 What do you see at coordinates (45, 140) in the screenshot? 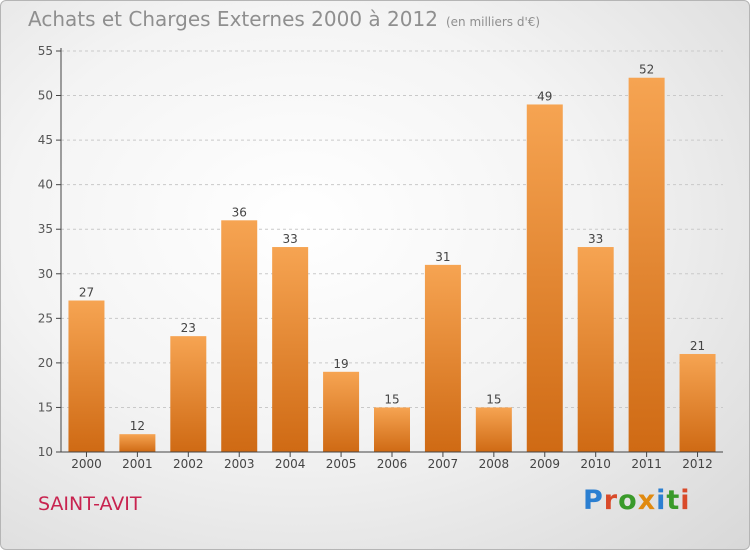
I see `y-tick-label: 45` at bounding box center [45, 140].